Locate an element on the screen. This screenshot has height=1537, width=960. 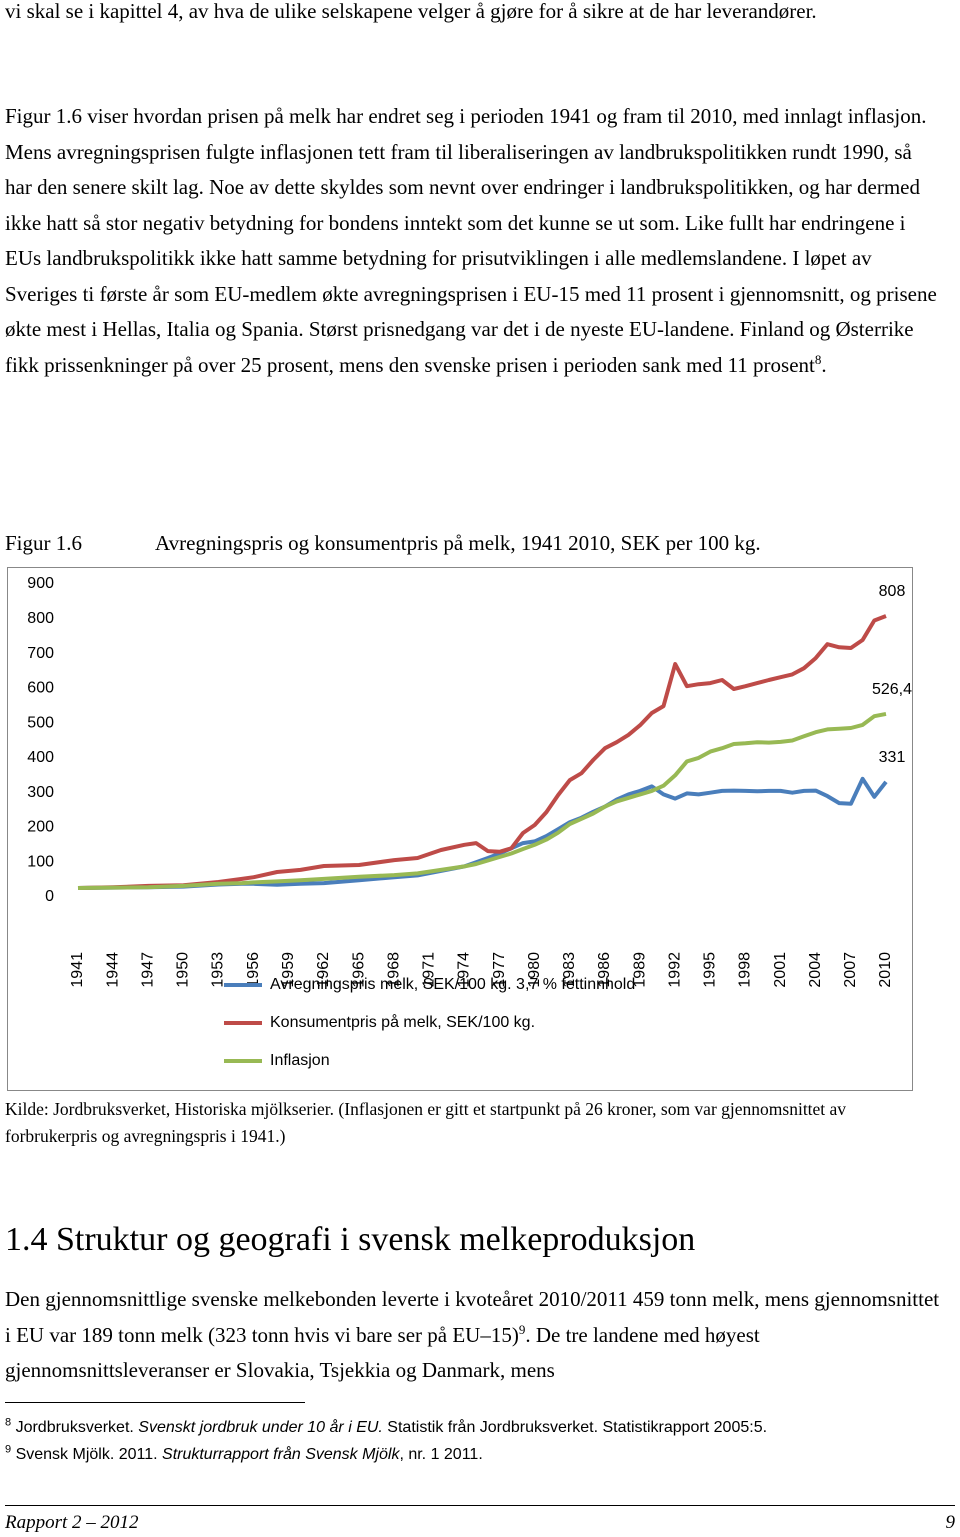
x-tick-label: 1977 is located at coordinates (499, 970).